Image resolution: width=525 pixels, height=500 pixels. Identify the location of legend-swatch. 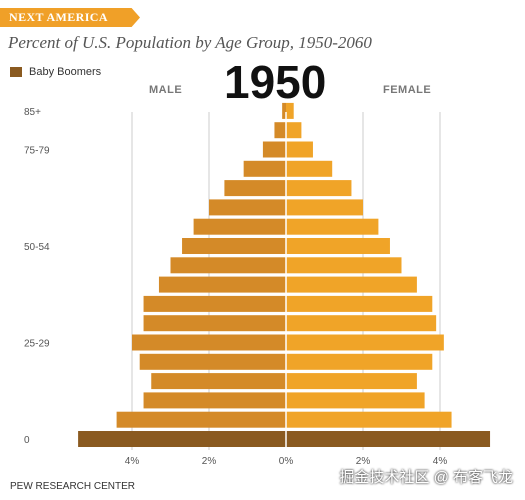
(16, 72).